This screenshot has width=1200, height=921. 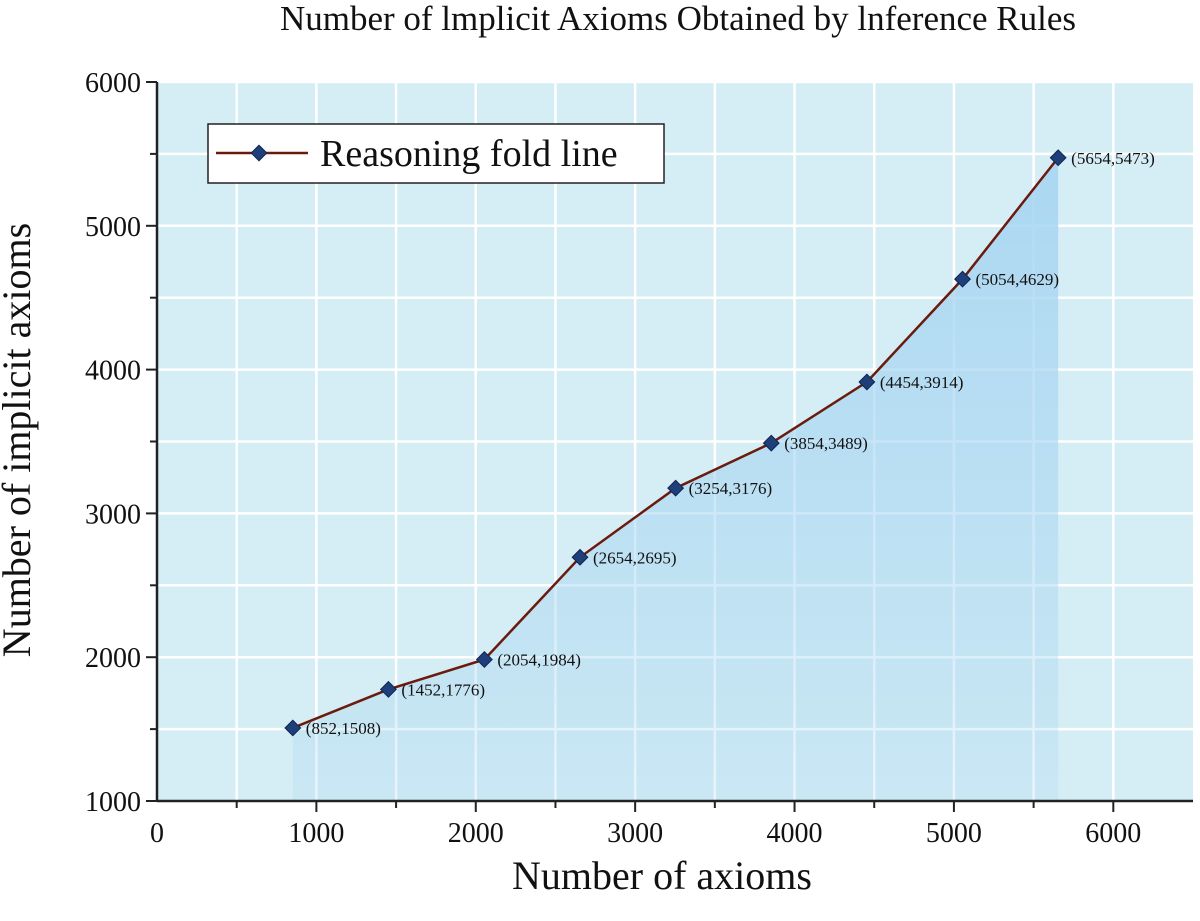 I want to click on x-tick-label: 3000, so click(x=635, y=833).